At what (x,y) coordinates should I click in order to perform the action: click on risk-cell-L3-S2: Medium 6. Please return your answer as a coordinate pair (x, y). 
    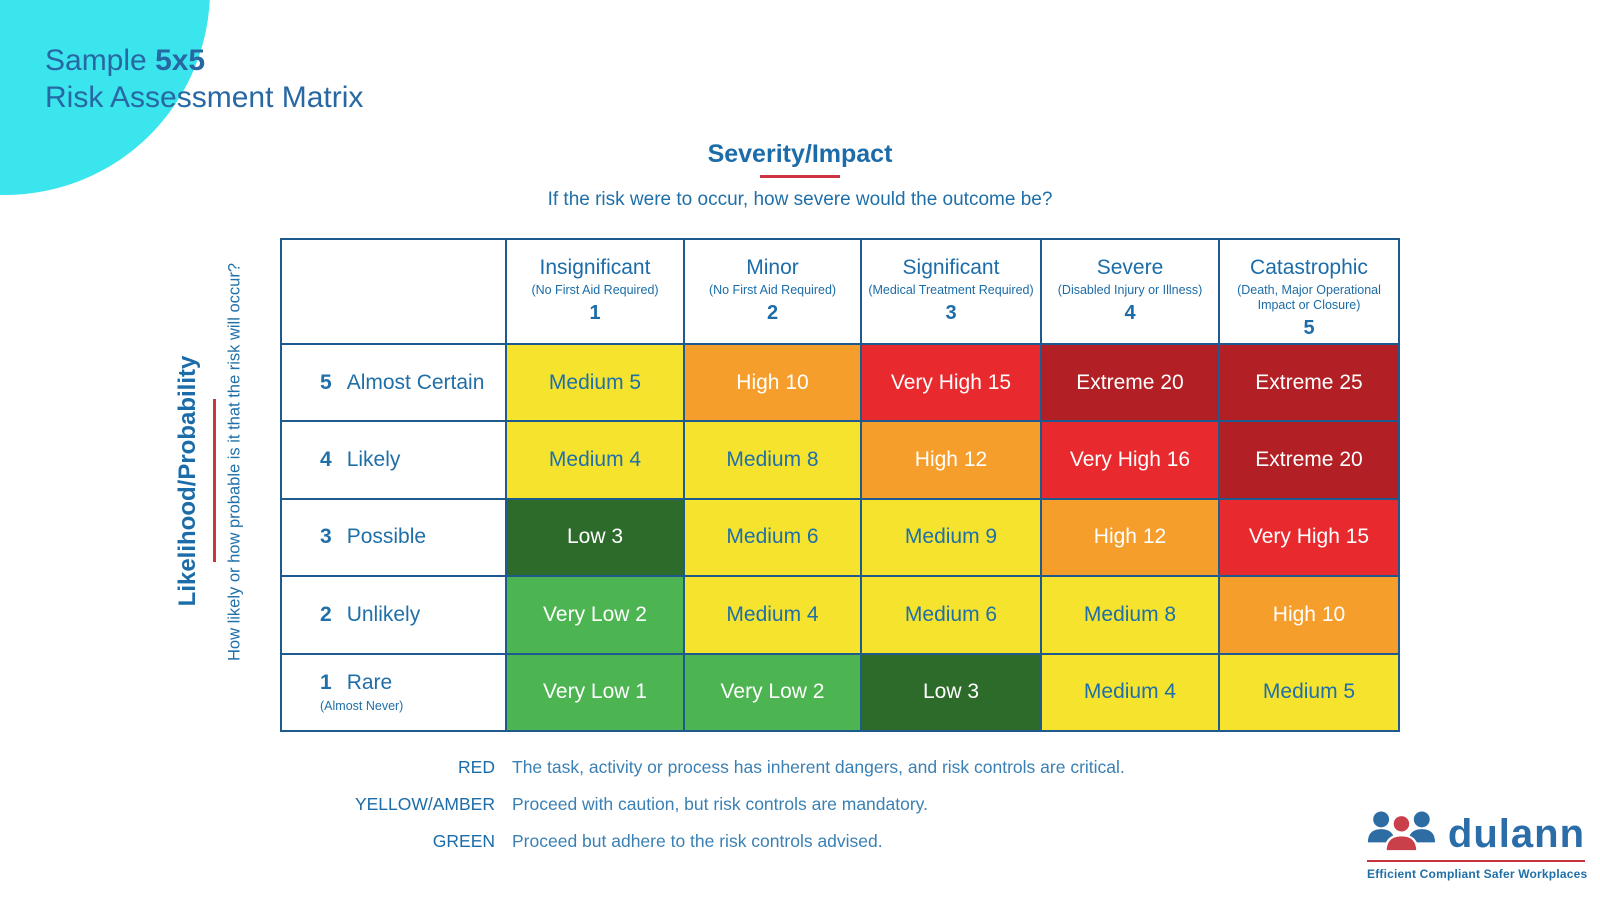
    Looking at the image, I should click on (773, 538).